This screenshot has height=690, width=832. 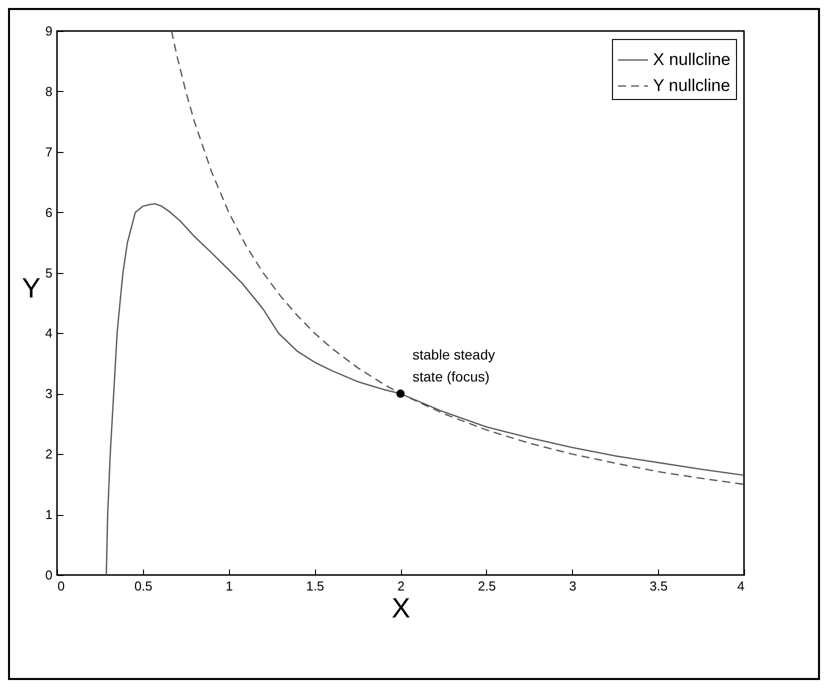 I want to click on x-tick-label: 0, so click(x=61, y=586).